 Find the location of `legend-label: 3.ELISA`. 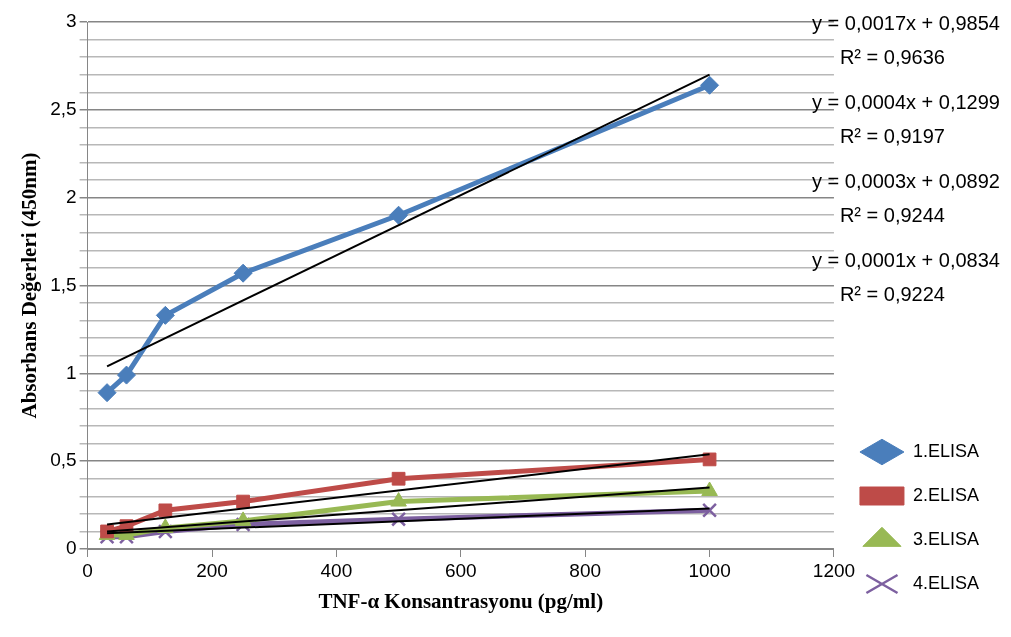

legend-label: 3.ELISA is located at coordinates (946, 538).